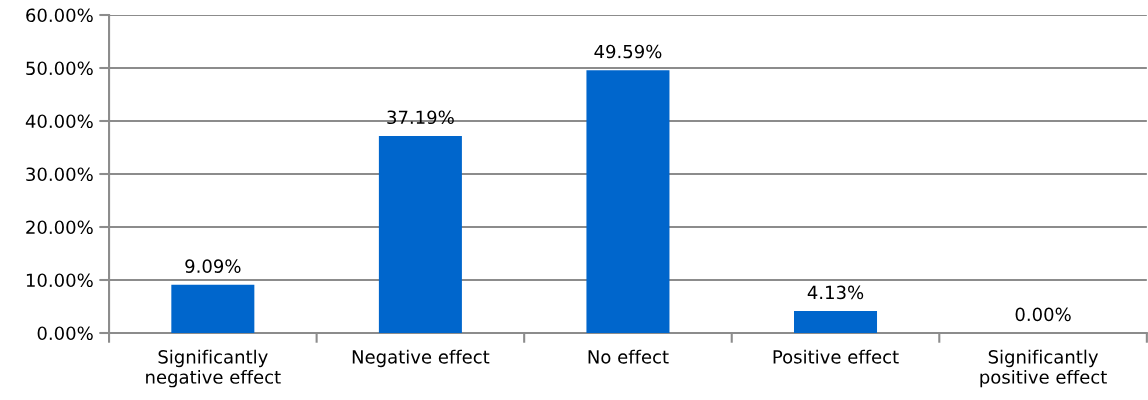 The height and width of the screenshot is (400, 1148). I want to click on data-label: 37.19%, so click(420, 117).